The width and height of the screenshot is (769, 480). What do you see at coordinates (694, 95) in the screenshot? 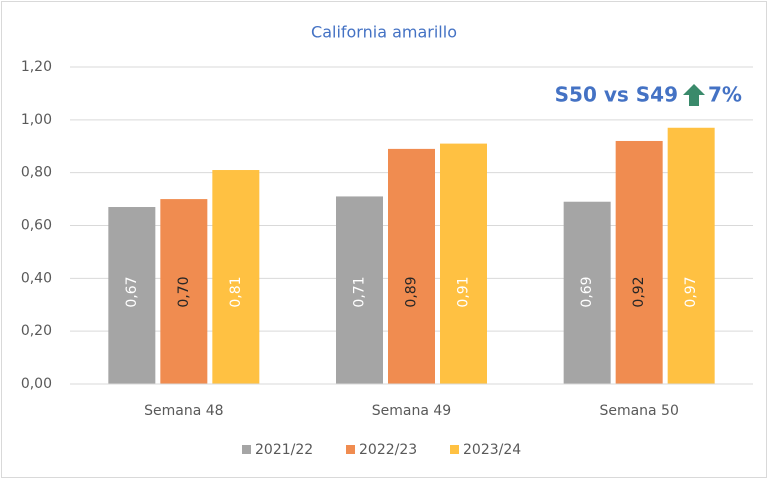
I see `arrow-up-icon` at bounding box center [694, 95].